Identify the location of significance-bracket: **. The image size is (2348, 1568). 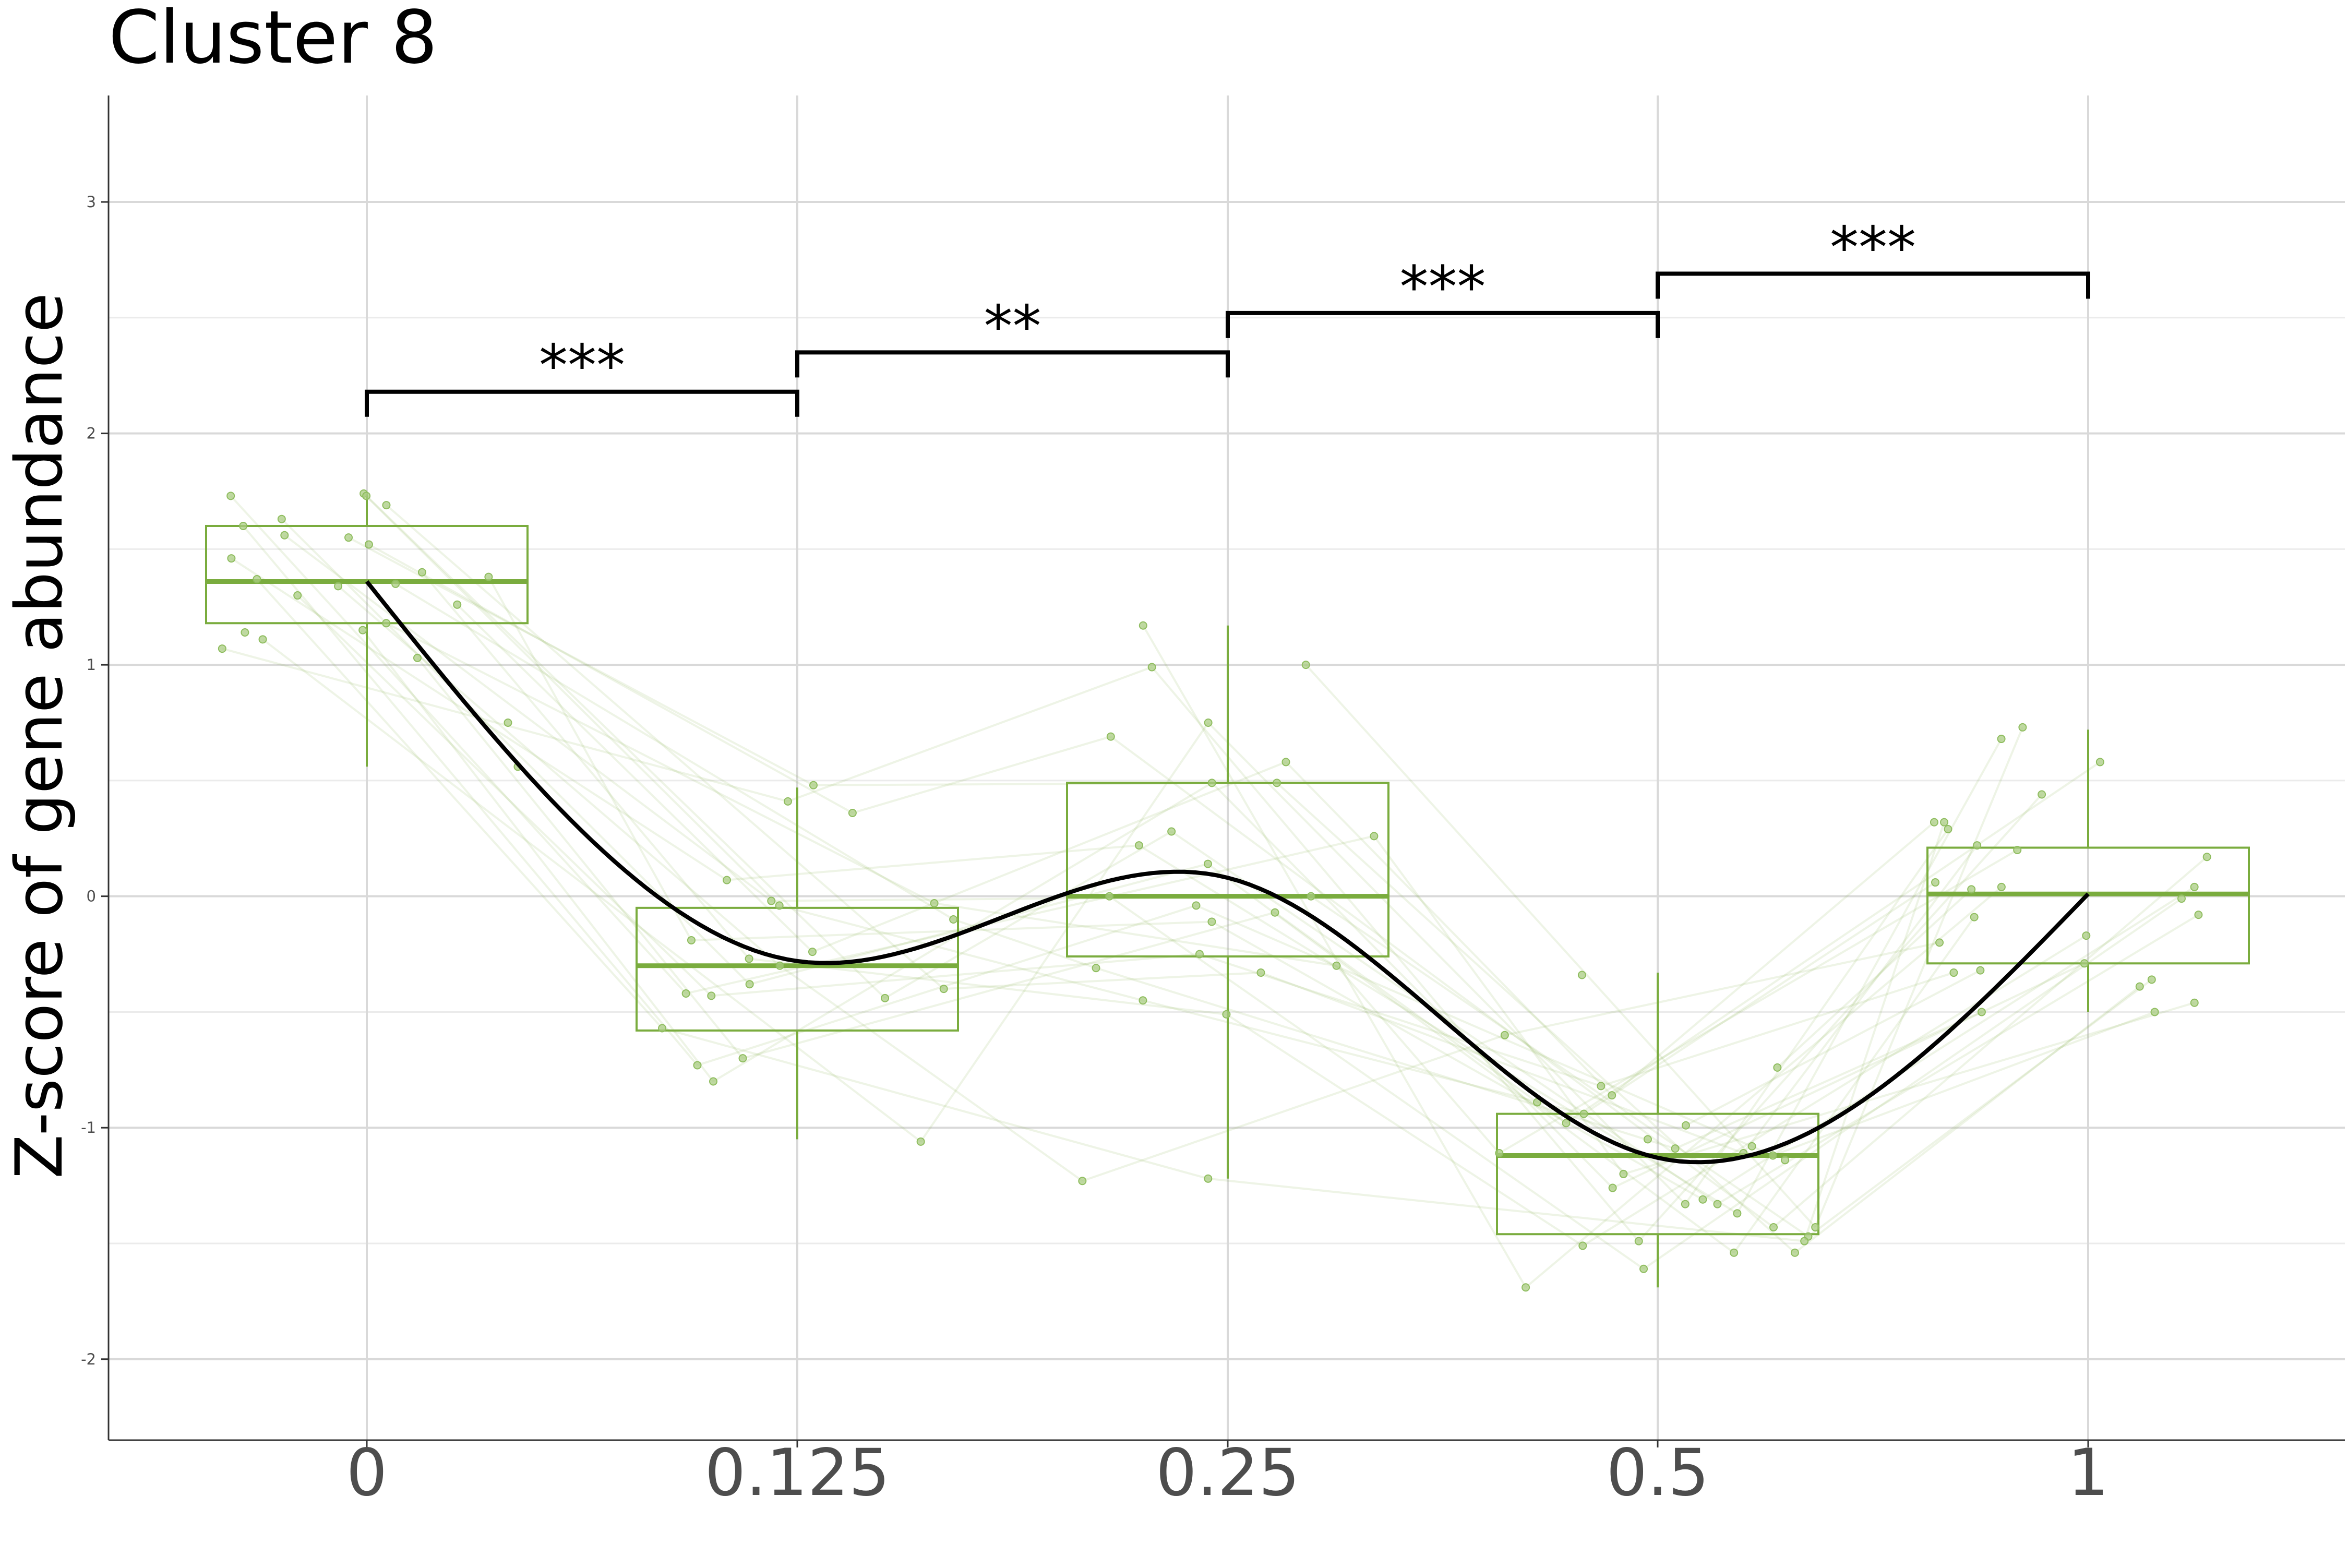
(1012, 335).